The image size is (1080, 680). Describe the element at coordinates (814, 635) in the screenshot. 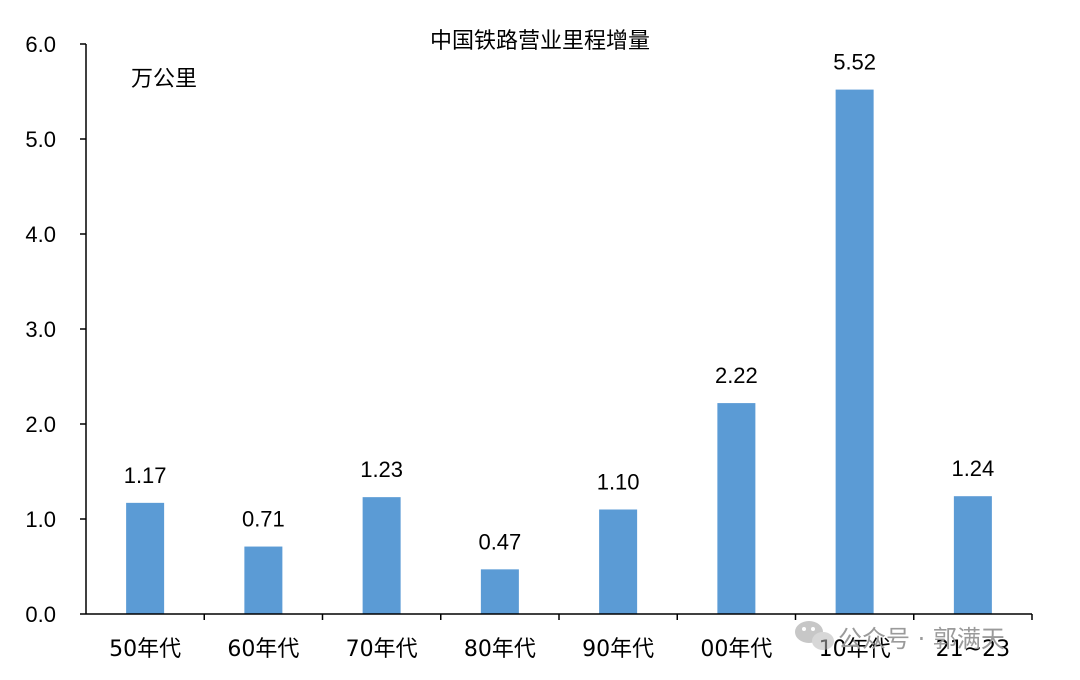

I see `wechat-icon` at that location.